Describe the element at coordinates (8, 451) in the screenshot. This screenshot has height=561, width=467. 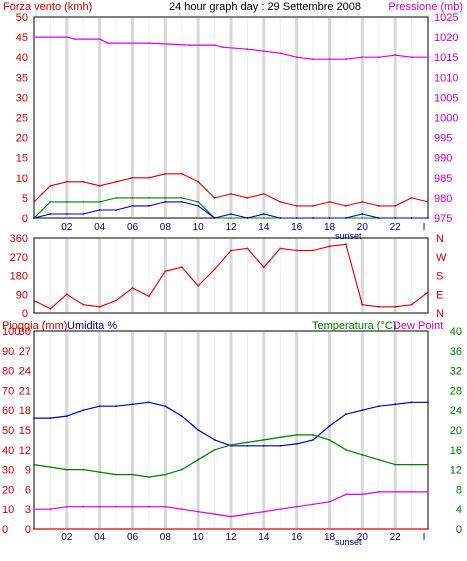
I see `humidity-y-tick-label: 40` at that location.